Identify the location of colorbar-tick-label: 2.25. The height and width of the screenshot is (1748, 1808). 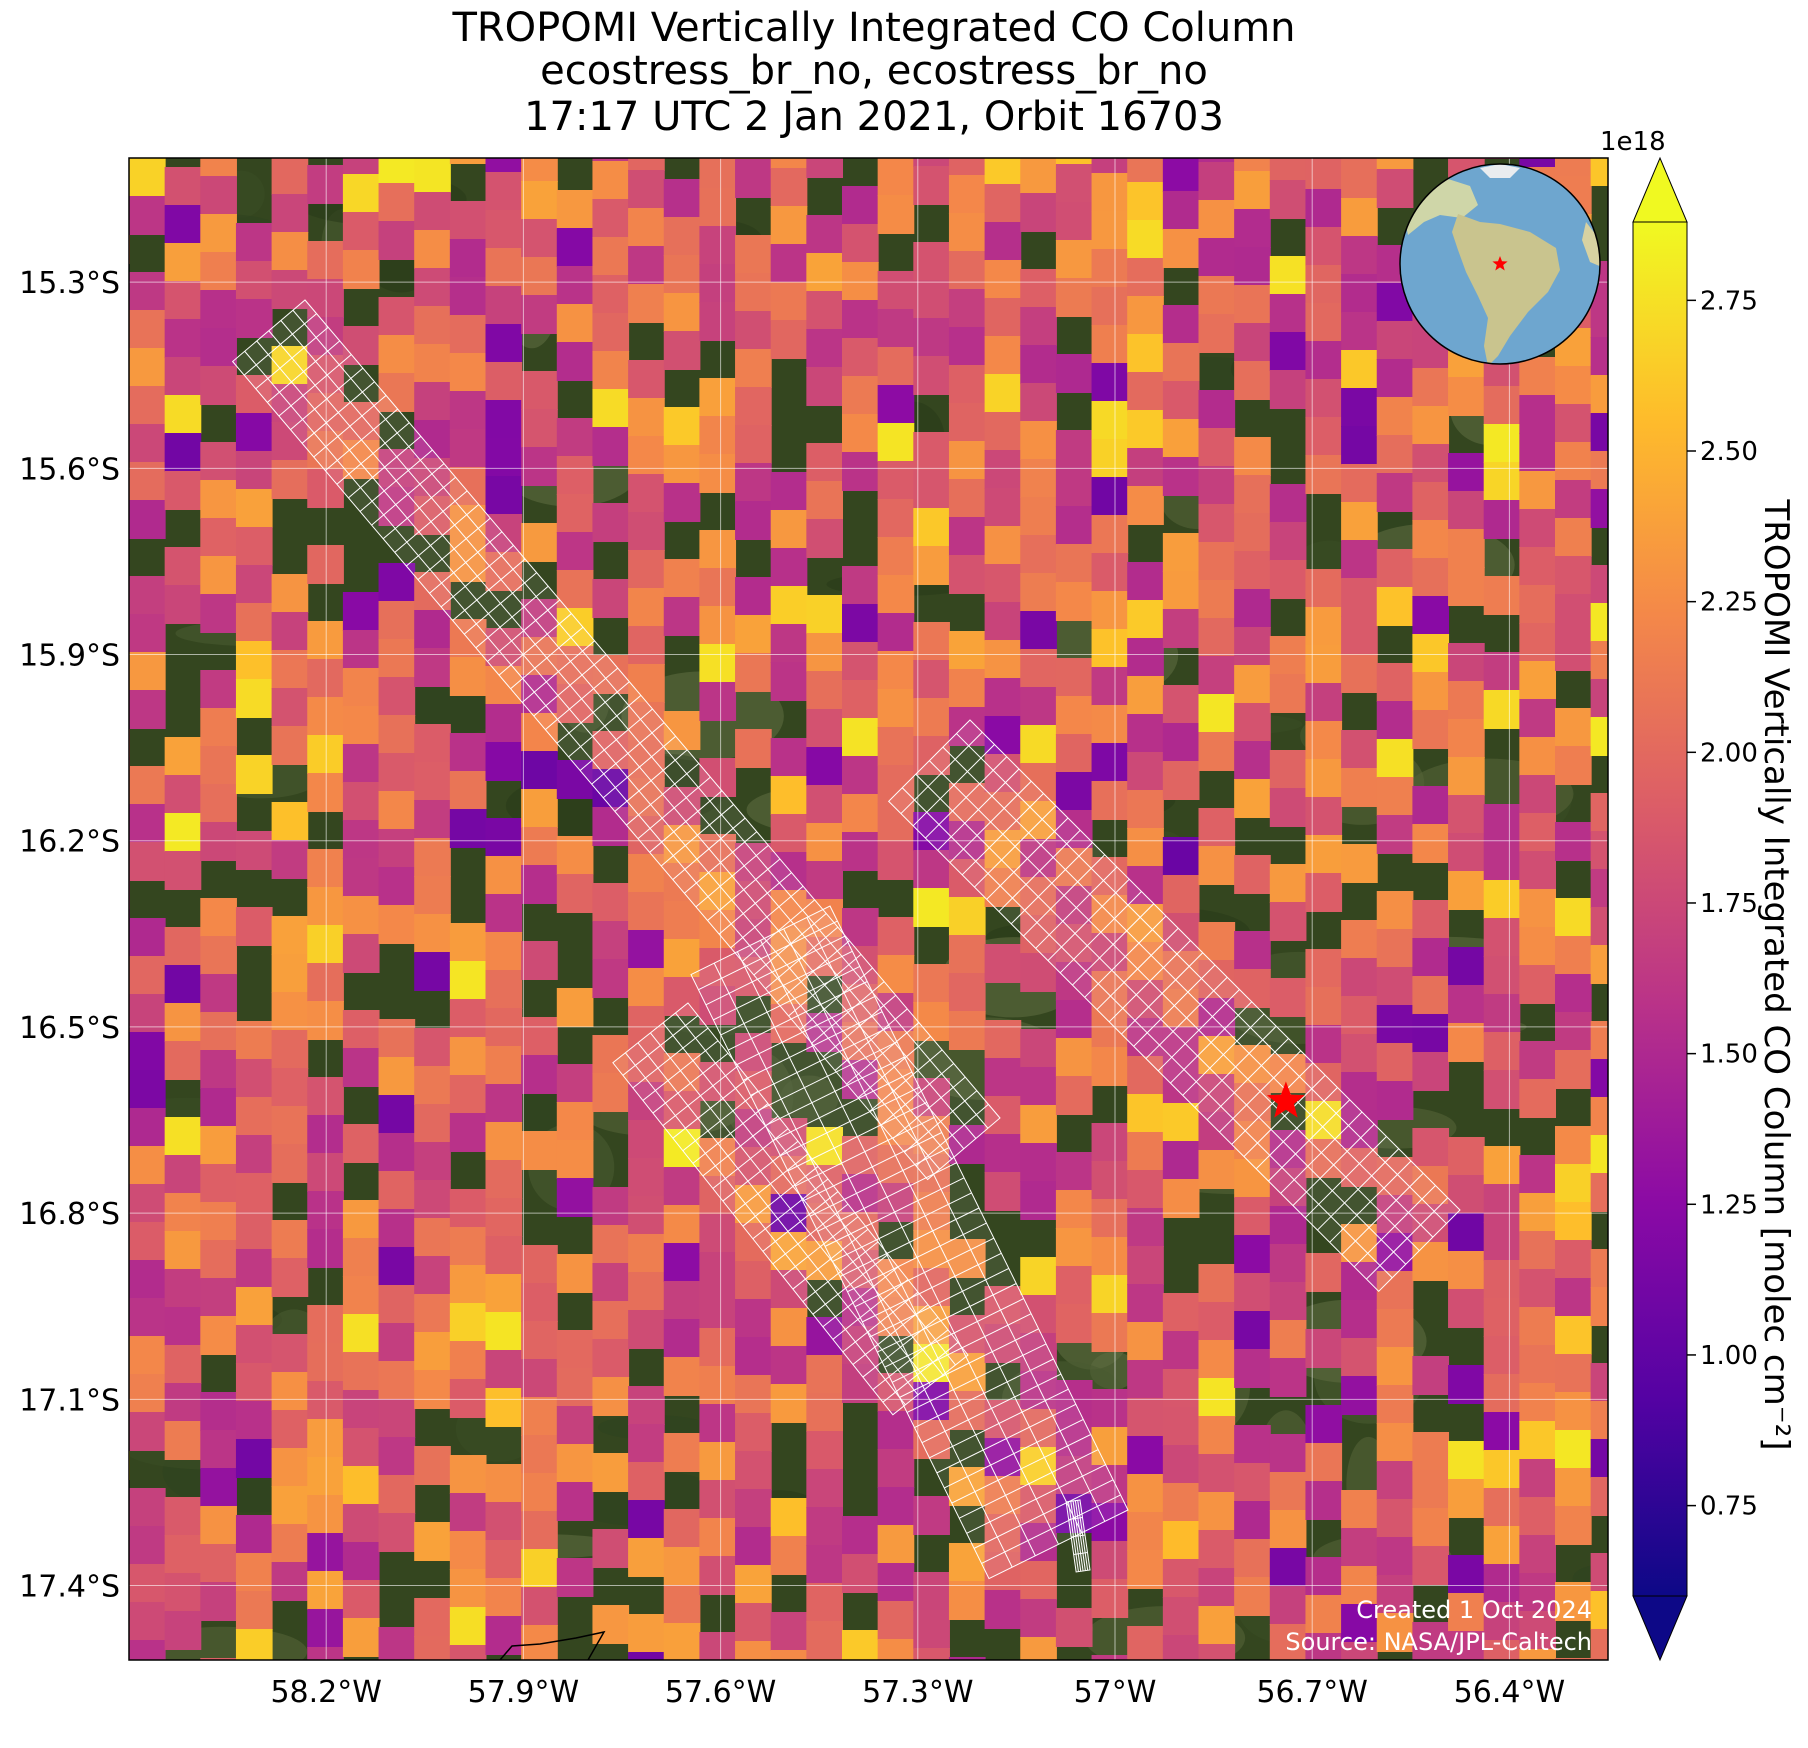
(1729, 603).